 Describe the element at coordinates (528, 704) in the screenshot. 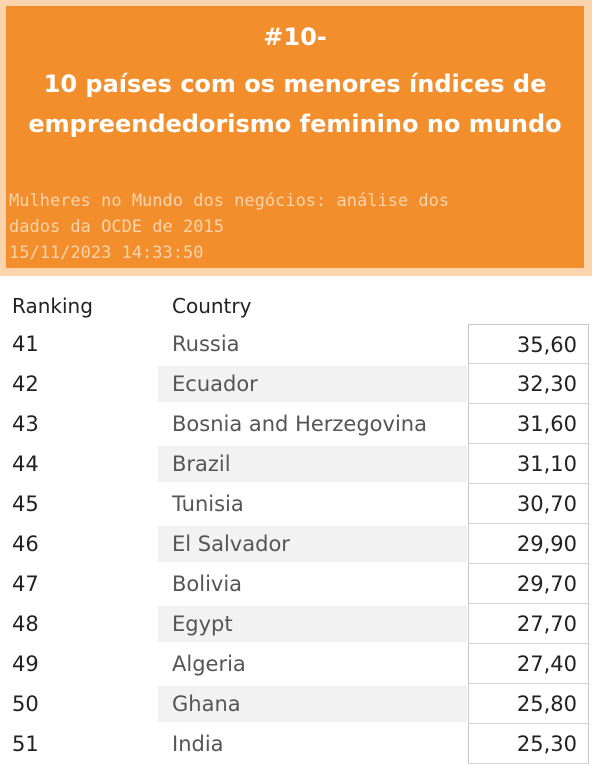

I see `value-cell: 25,80` at that location.